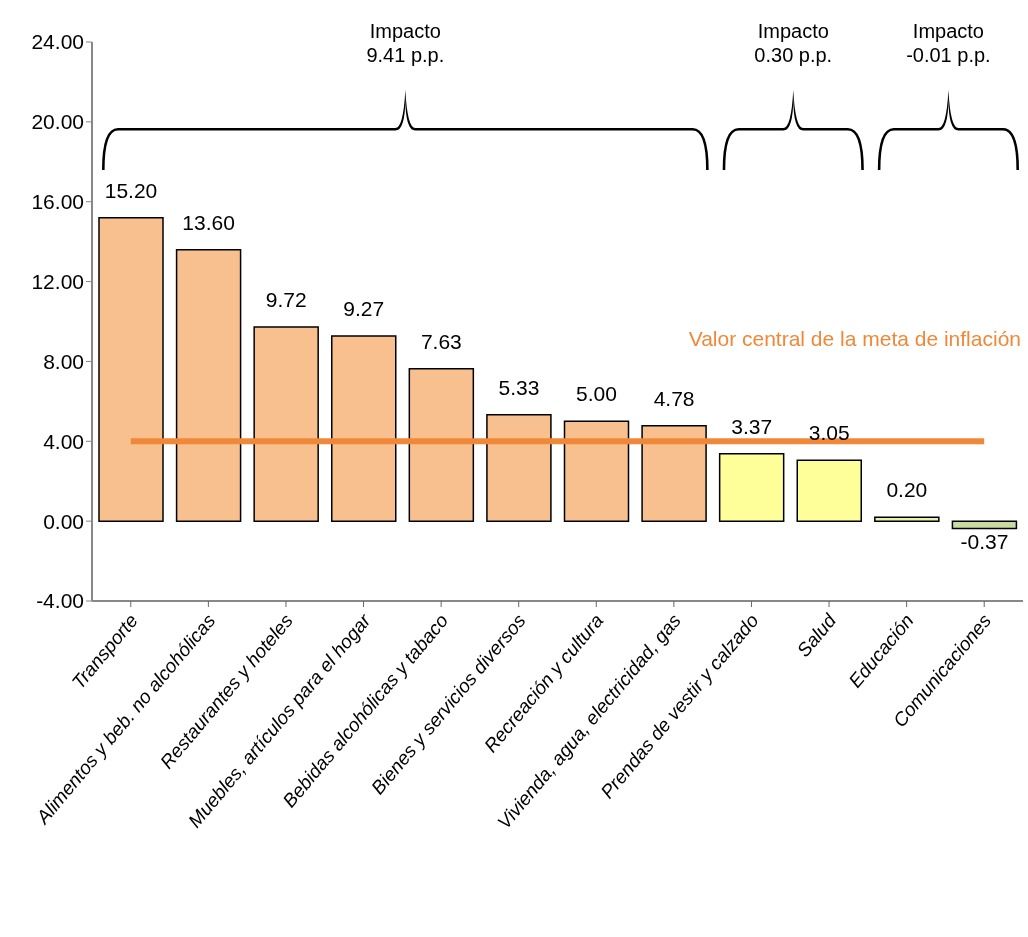  Describe the element at coordinates (948, 43) in the screenshot. I see `annotation: Impacto -0.01 p.p.` at that location.